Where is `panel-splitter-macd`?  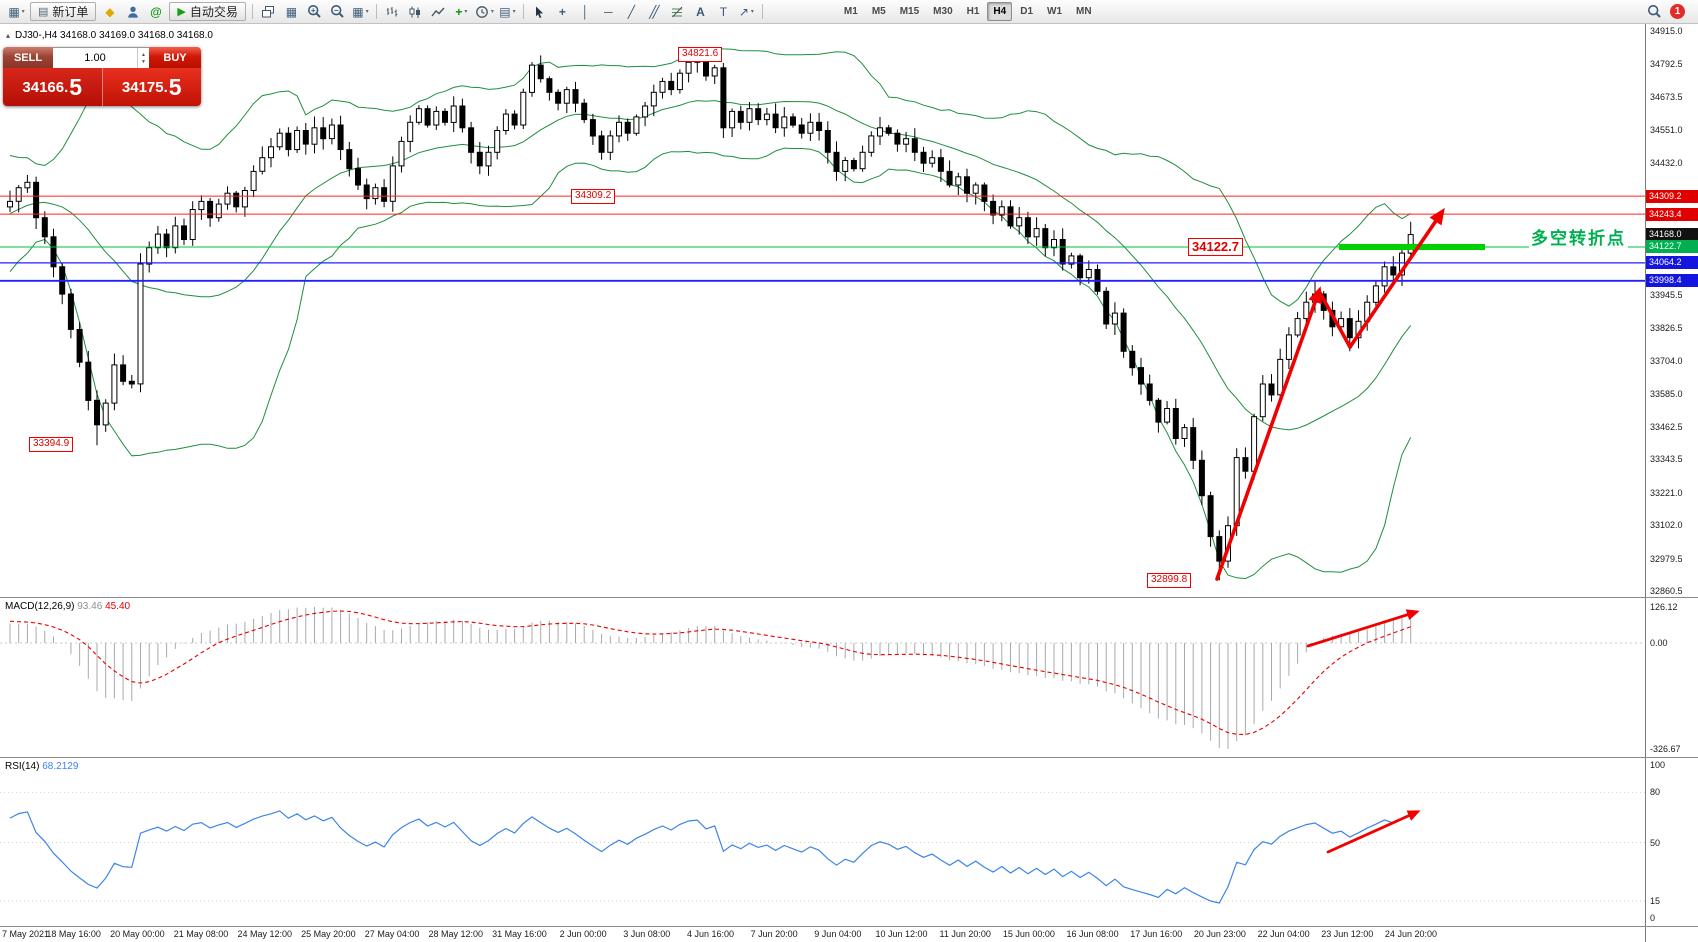
panel-splitter-macd is located at coordinates (849, 597).